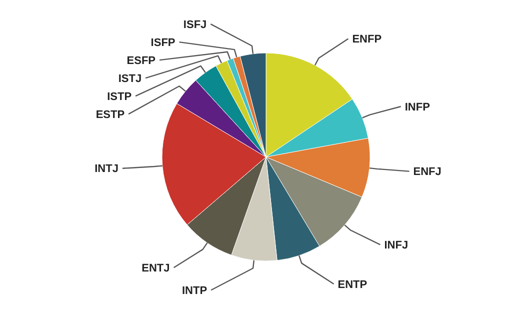 Image resolution: width=530 pixels, height=328 pixels. I want to click on slice-label: ENFJ, so click(427, 172).